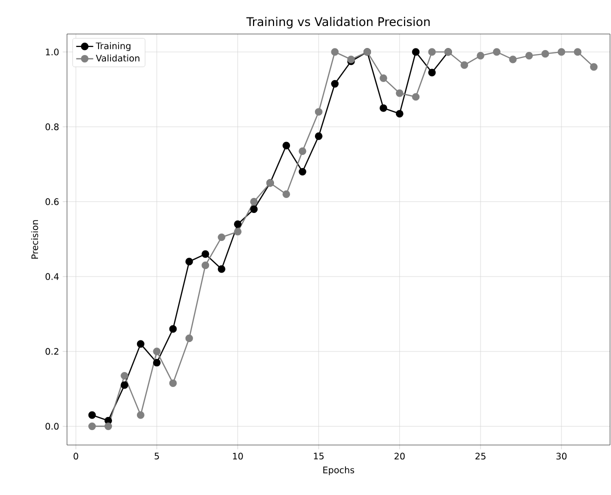 Image resolution: width=611 pixels, height=495 pixels. I want to click on x-tick-label: 30, so click(561, 456).